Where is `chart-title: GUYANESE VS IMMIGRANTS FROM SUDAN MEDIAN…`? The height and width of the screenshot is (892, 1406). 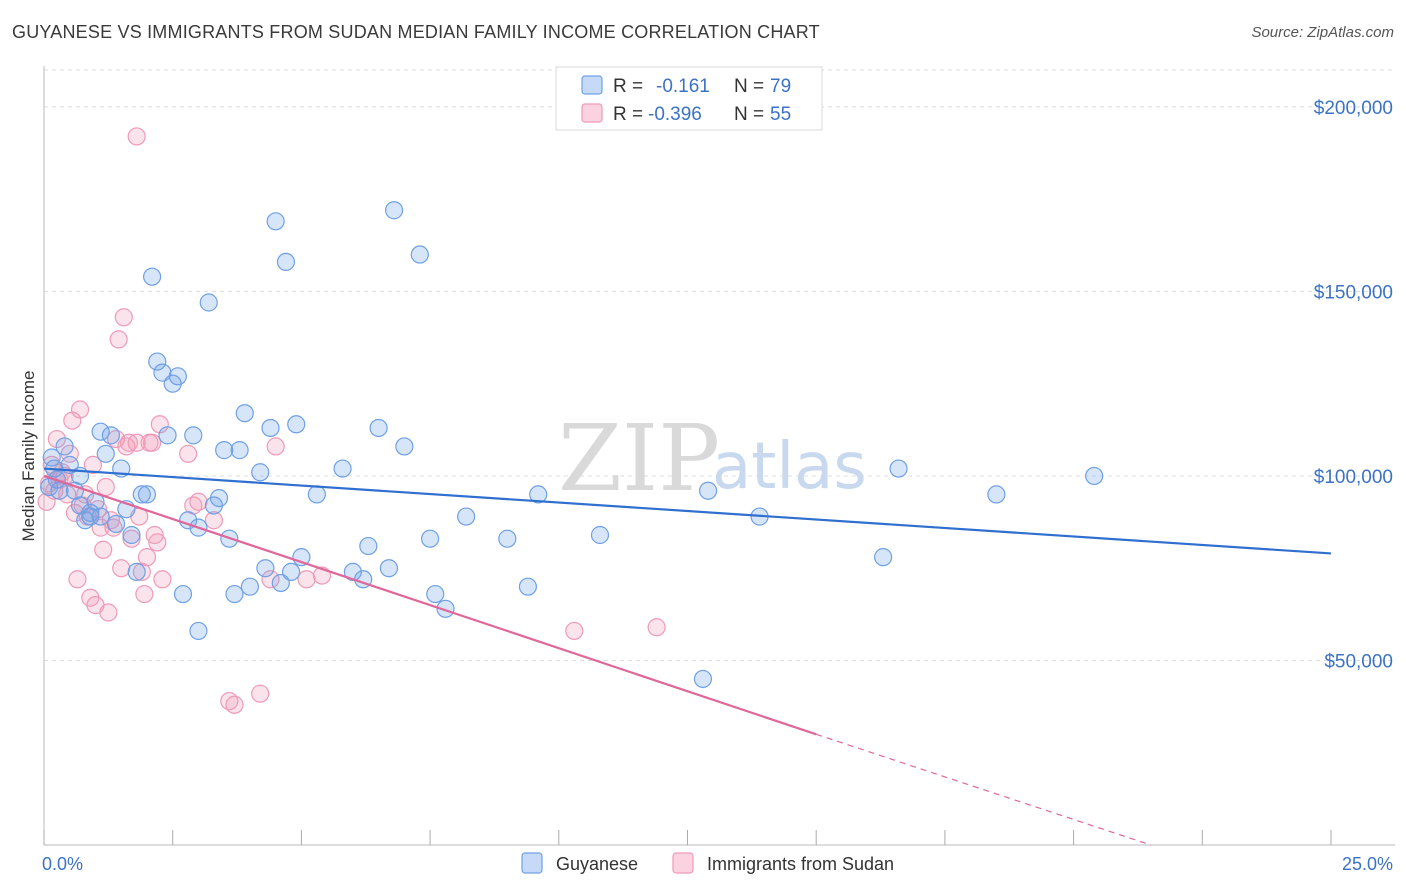 chart-title: GUYANESE VS IMMIGRANTS FROM SUDAN MEDIAN… is located at coordinates (416, 32).